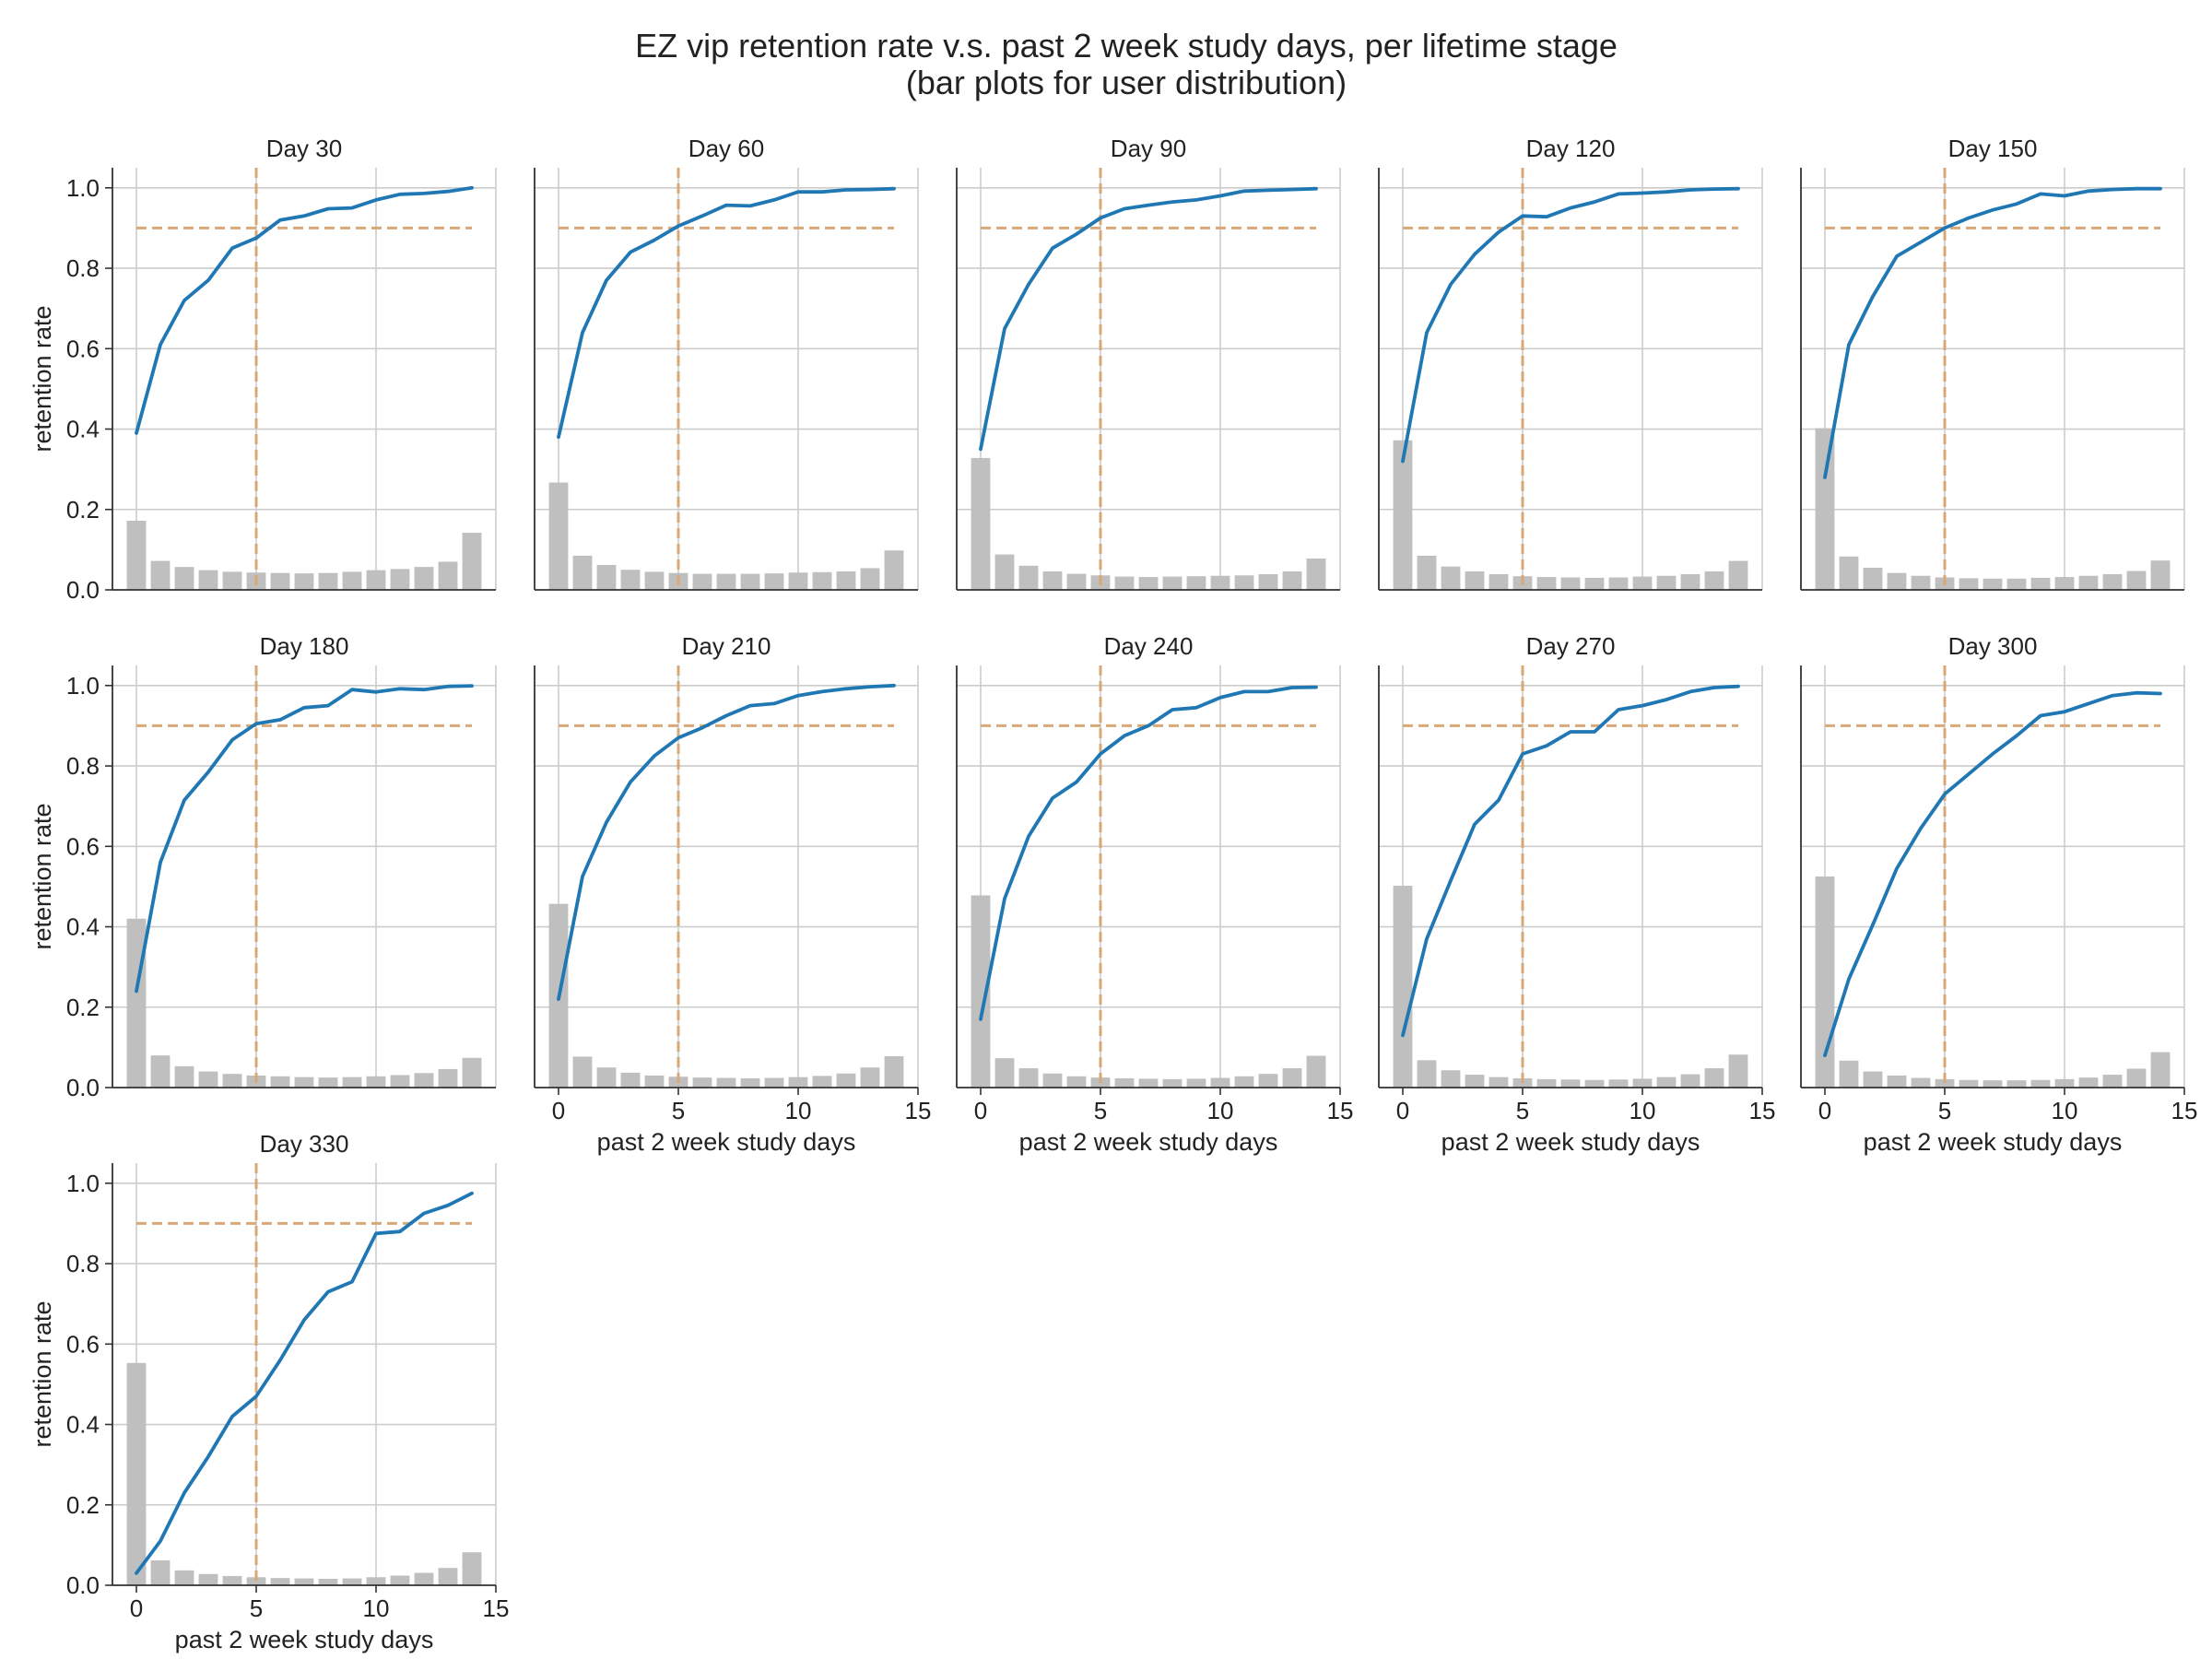  I want to click on panel-day-90: Day 90, so click(1148, 363).